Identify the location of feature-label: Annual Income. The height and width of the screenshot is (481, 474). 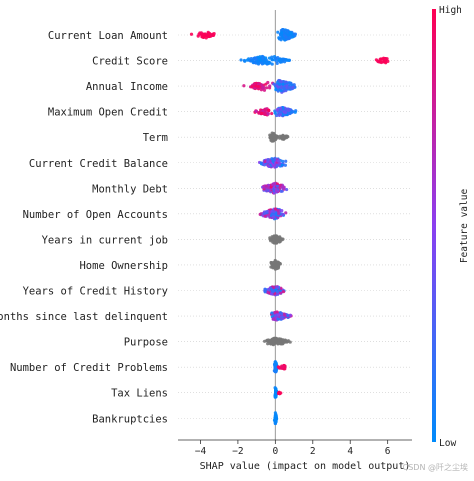
(127, 87).